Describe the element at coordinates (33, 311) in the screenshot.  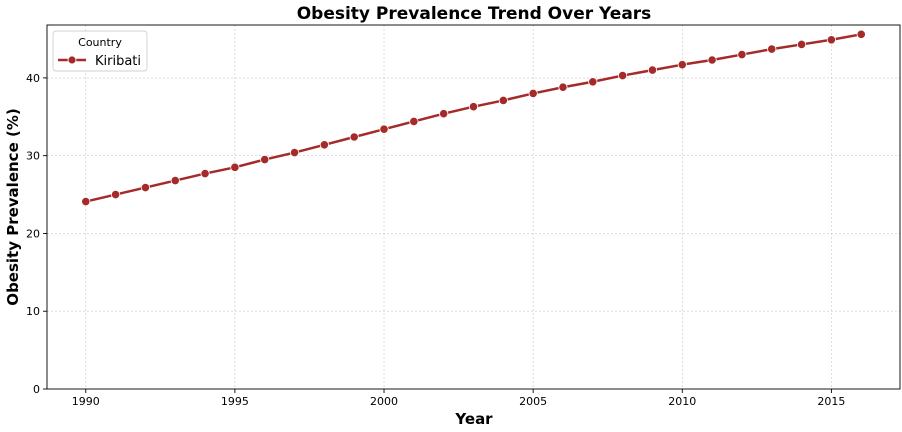
I see `y-tick-label: 10` at that location.